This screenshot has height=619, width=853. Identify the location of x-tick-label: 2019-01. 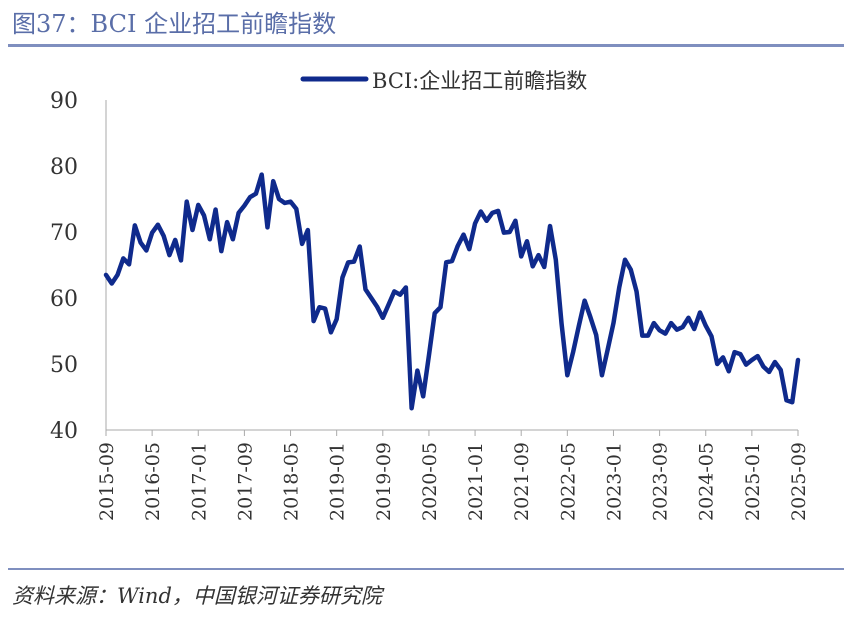
(338, 481).